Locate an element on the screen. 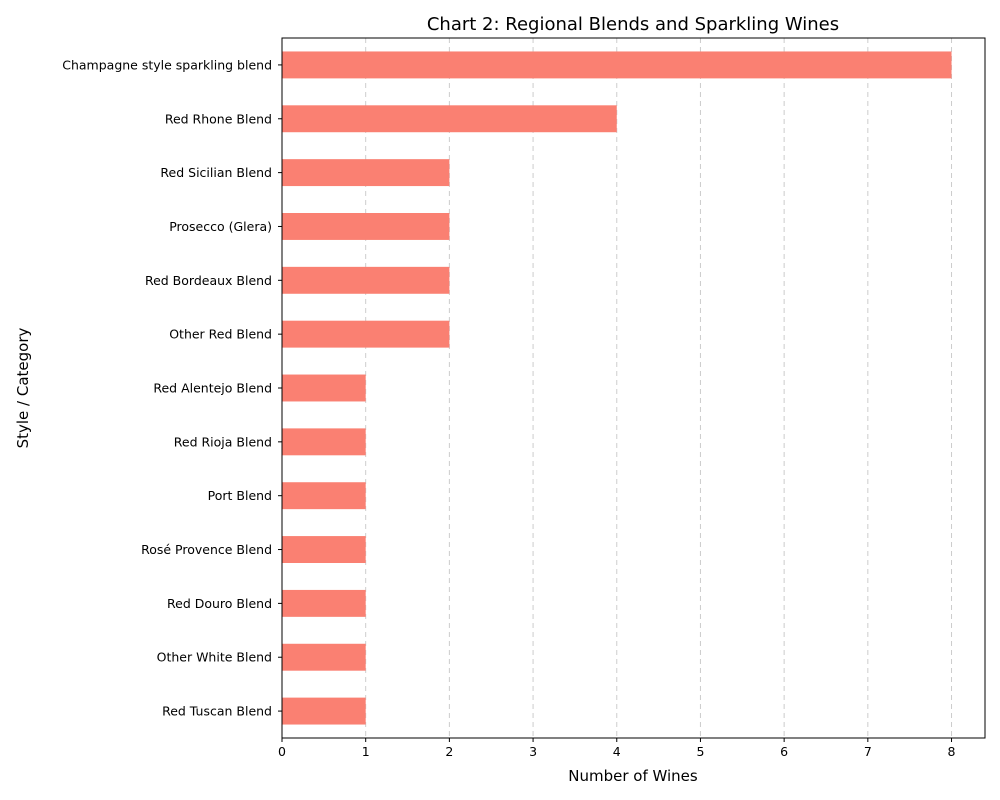 The height and width of the screenshot is (800, 1000). y-tick-label-9: Rosé Provence Blend is located at coordinates (206, 549).